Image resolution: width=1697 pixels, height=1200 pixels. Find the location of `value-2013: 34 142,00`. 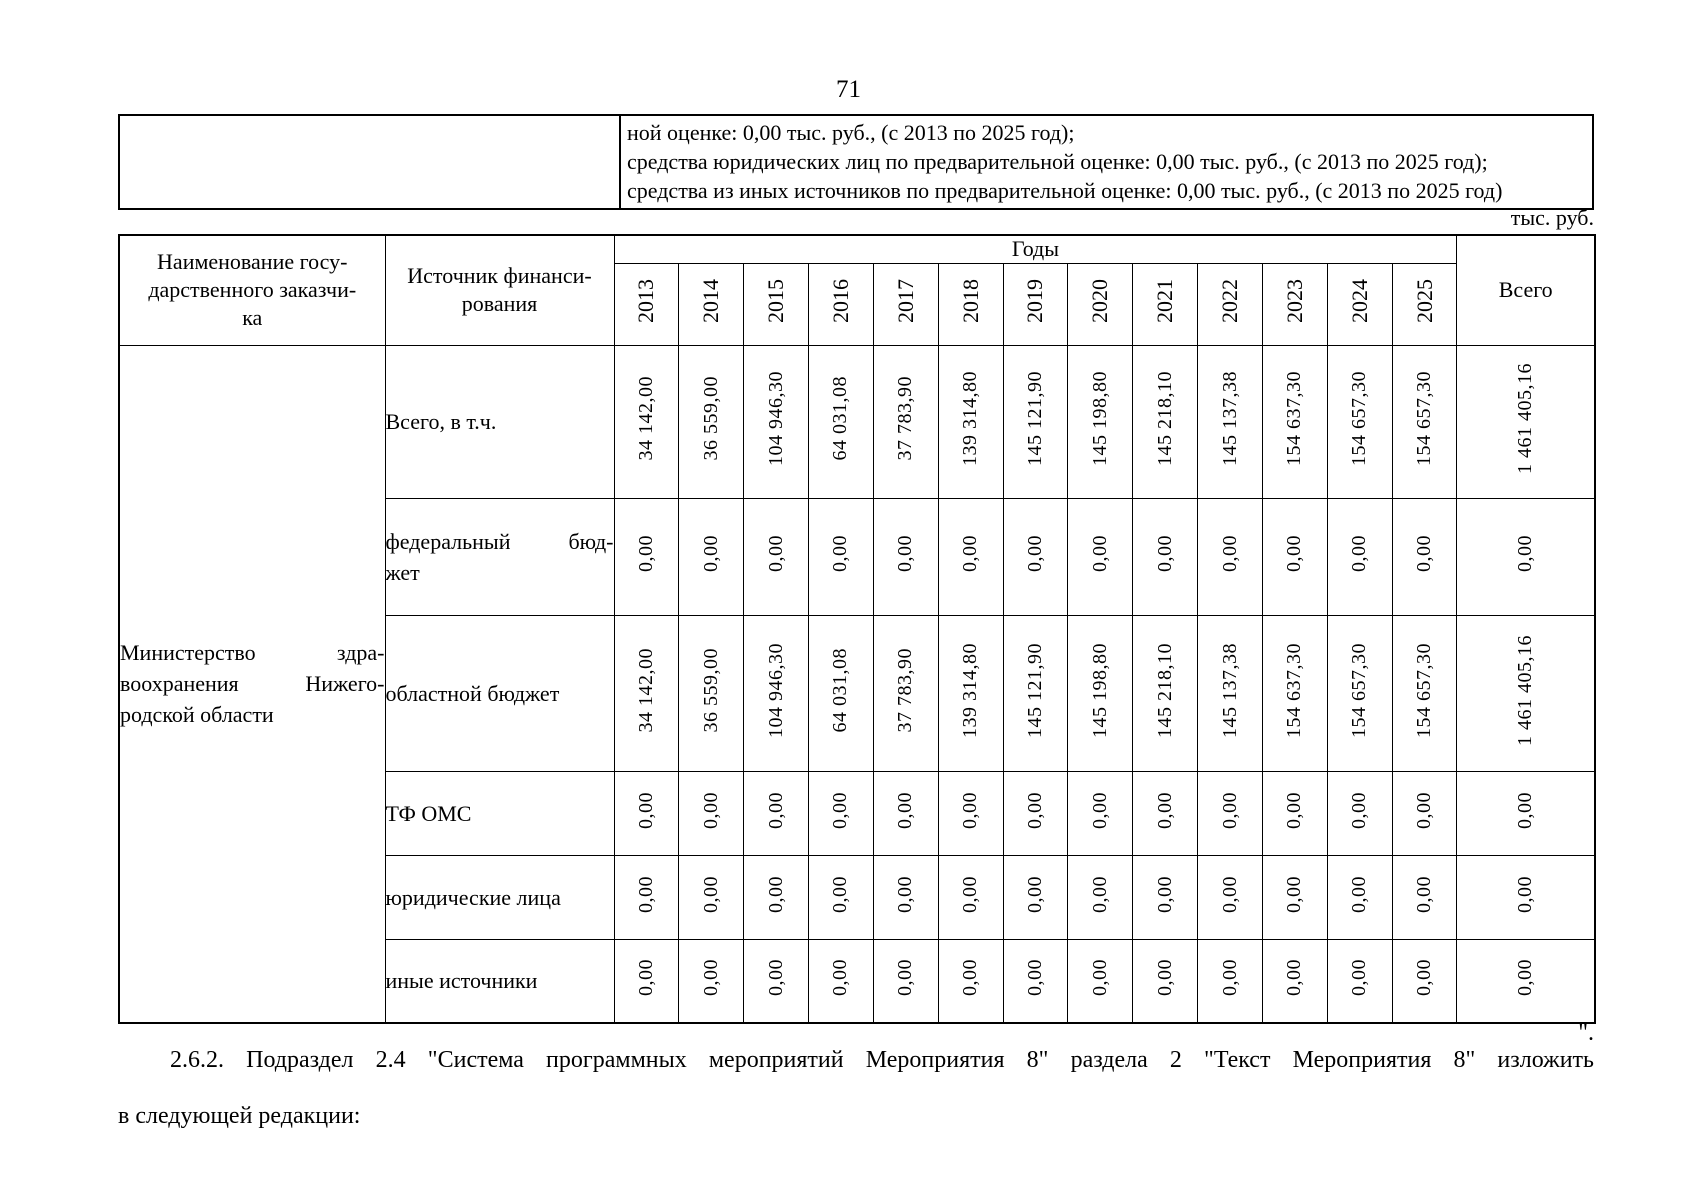

value-2013: 34 142,00 is located at coordinates (646, 693).